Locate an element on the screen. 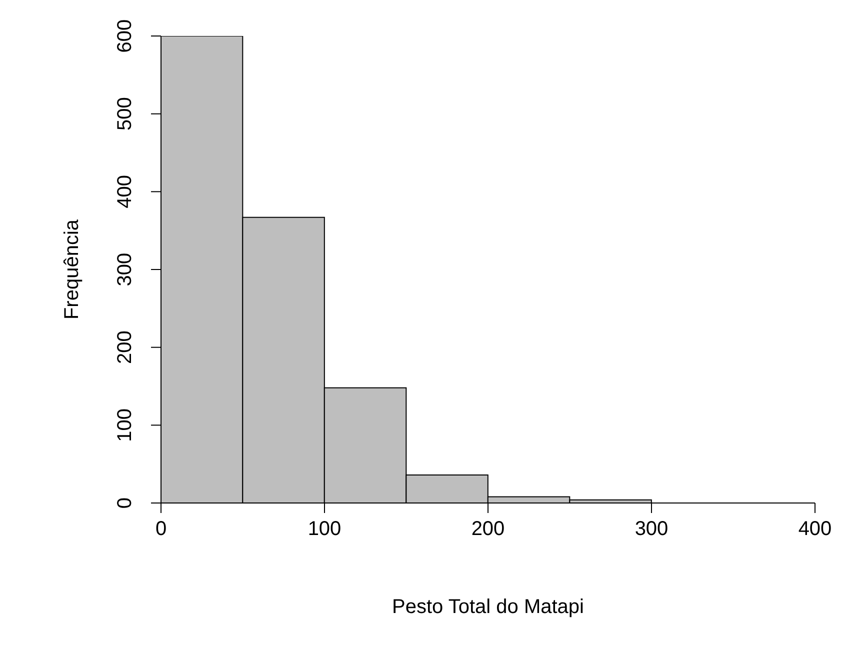  y-tick-label: 100 is located at coordinates (125, 425).